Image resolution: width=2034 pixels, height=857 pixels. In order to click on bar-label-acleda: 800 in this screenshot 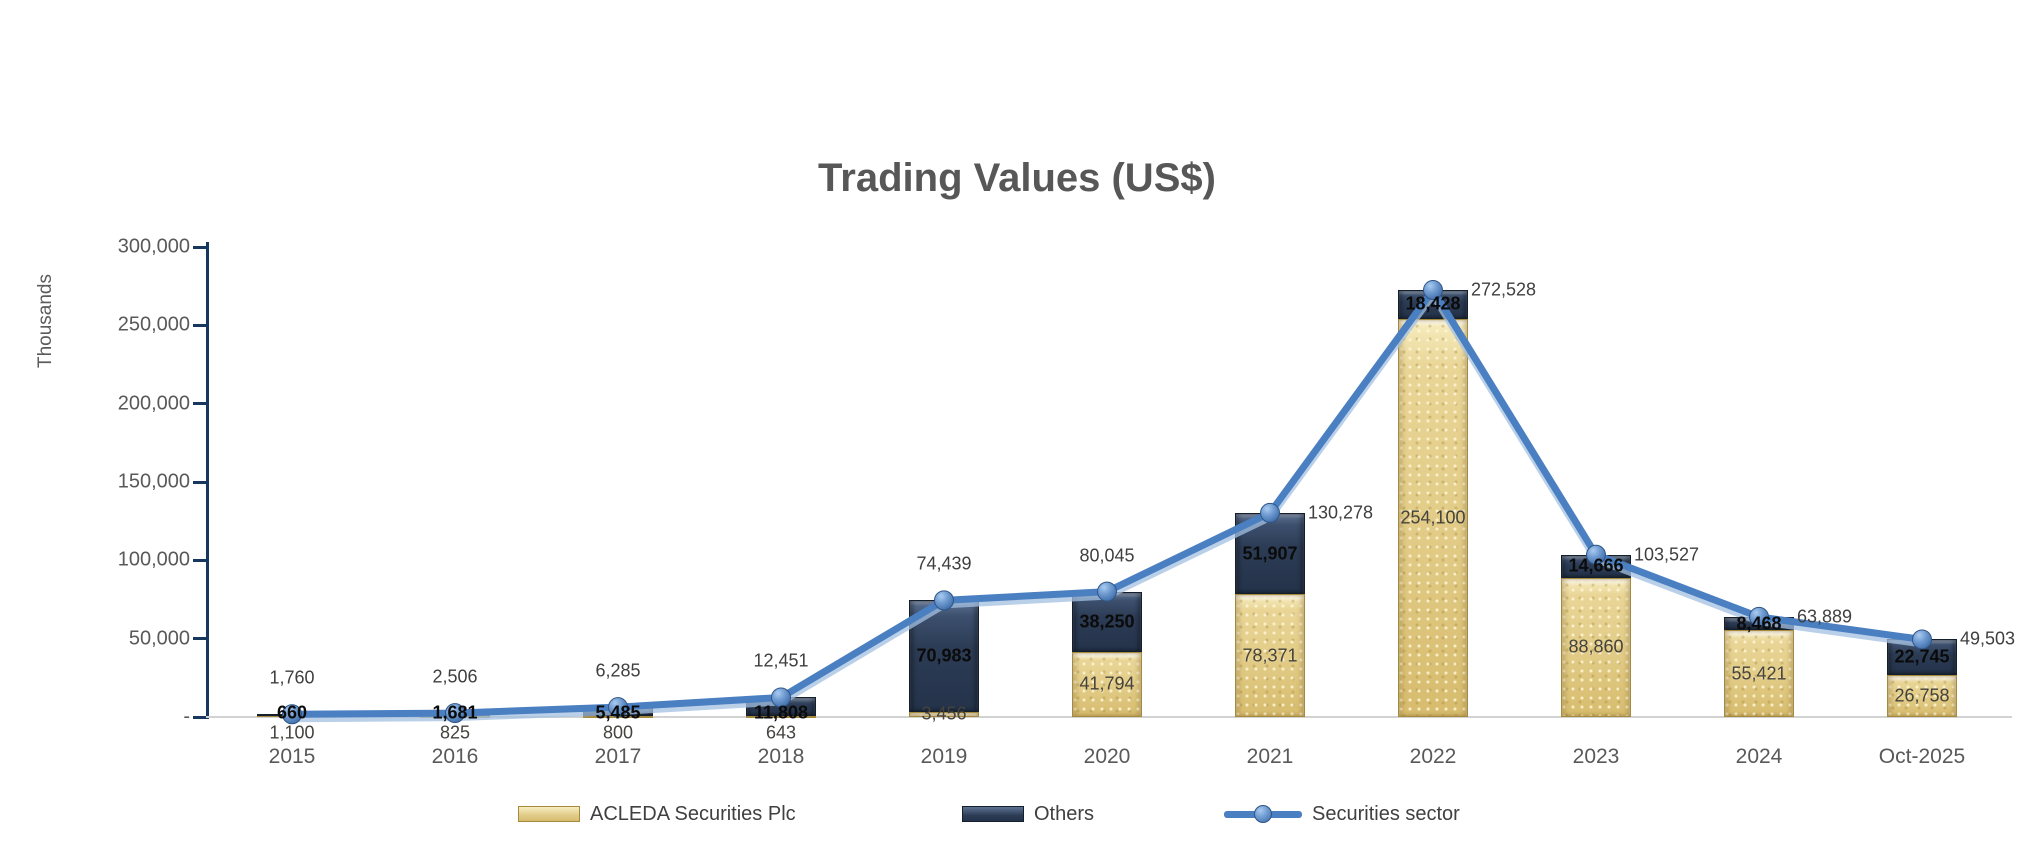, I will do `click(618, 732)`.